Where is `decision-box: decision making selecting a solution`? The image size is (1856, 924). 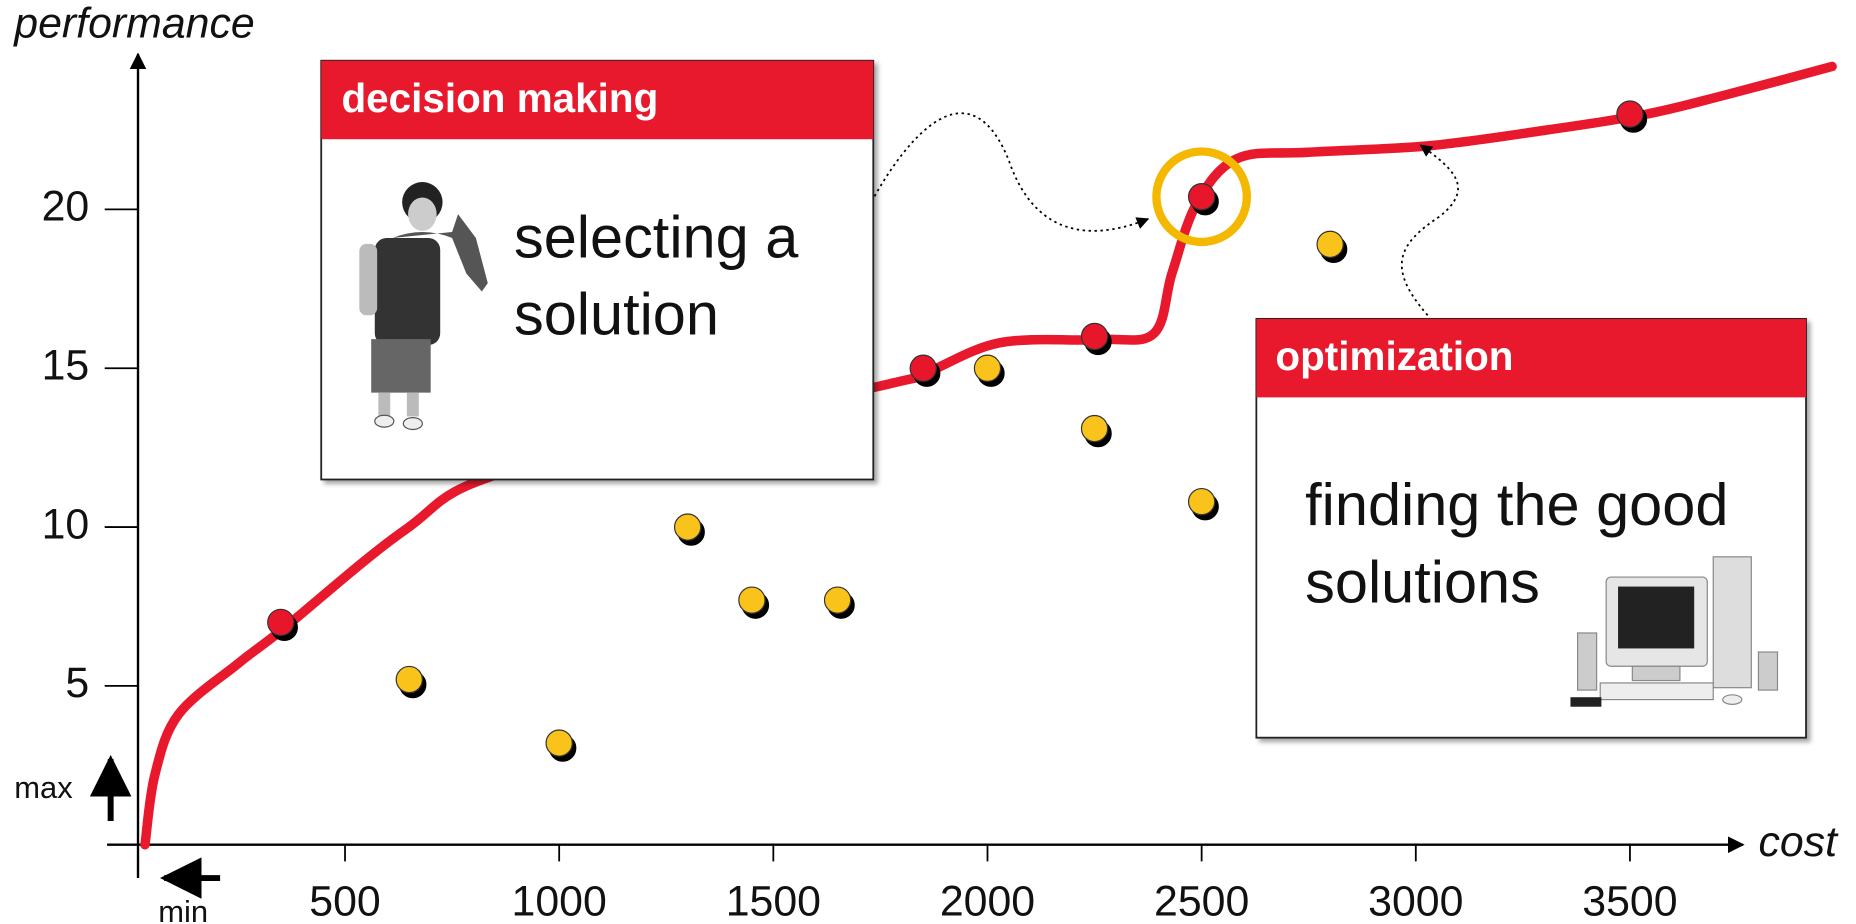 decision-box: decision making selecting a solution is located at coordinates (597, 270).